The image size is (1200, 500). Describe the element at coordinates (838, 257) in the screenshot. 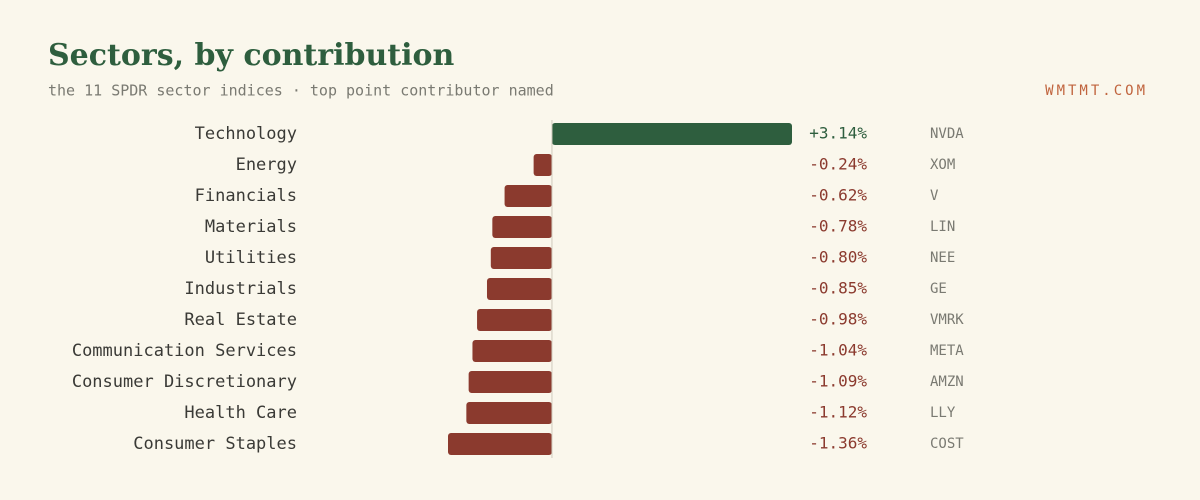

I see `value-label: -0.80%` at that location.